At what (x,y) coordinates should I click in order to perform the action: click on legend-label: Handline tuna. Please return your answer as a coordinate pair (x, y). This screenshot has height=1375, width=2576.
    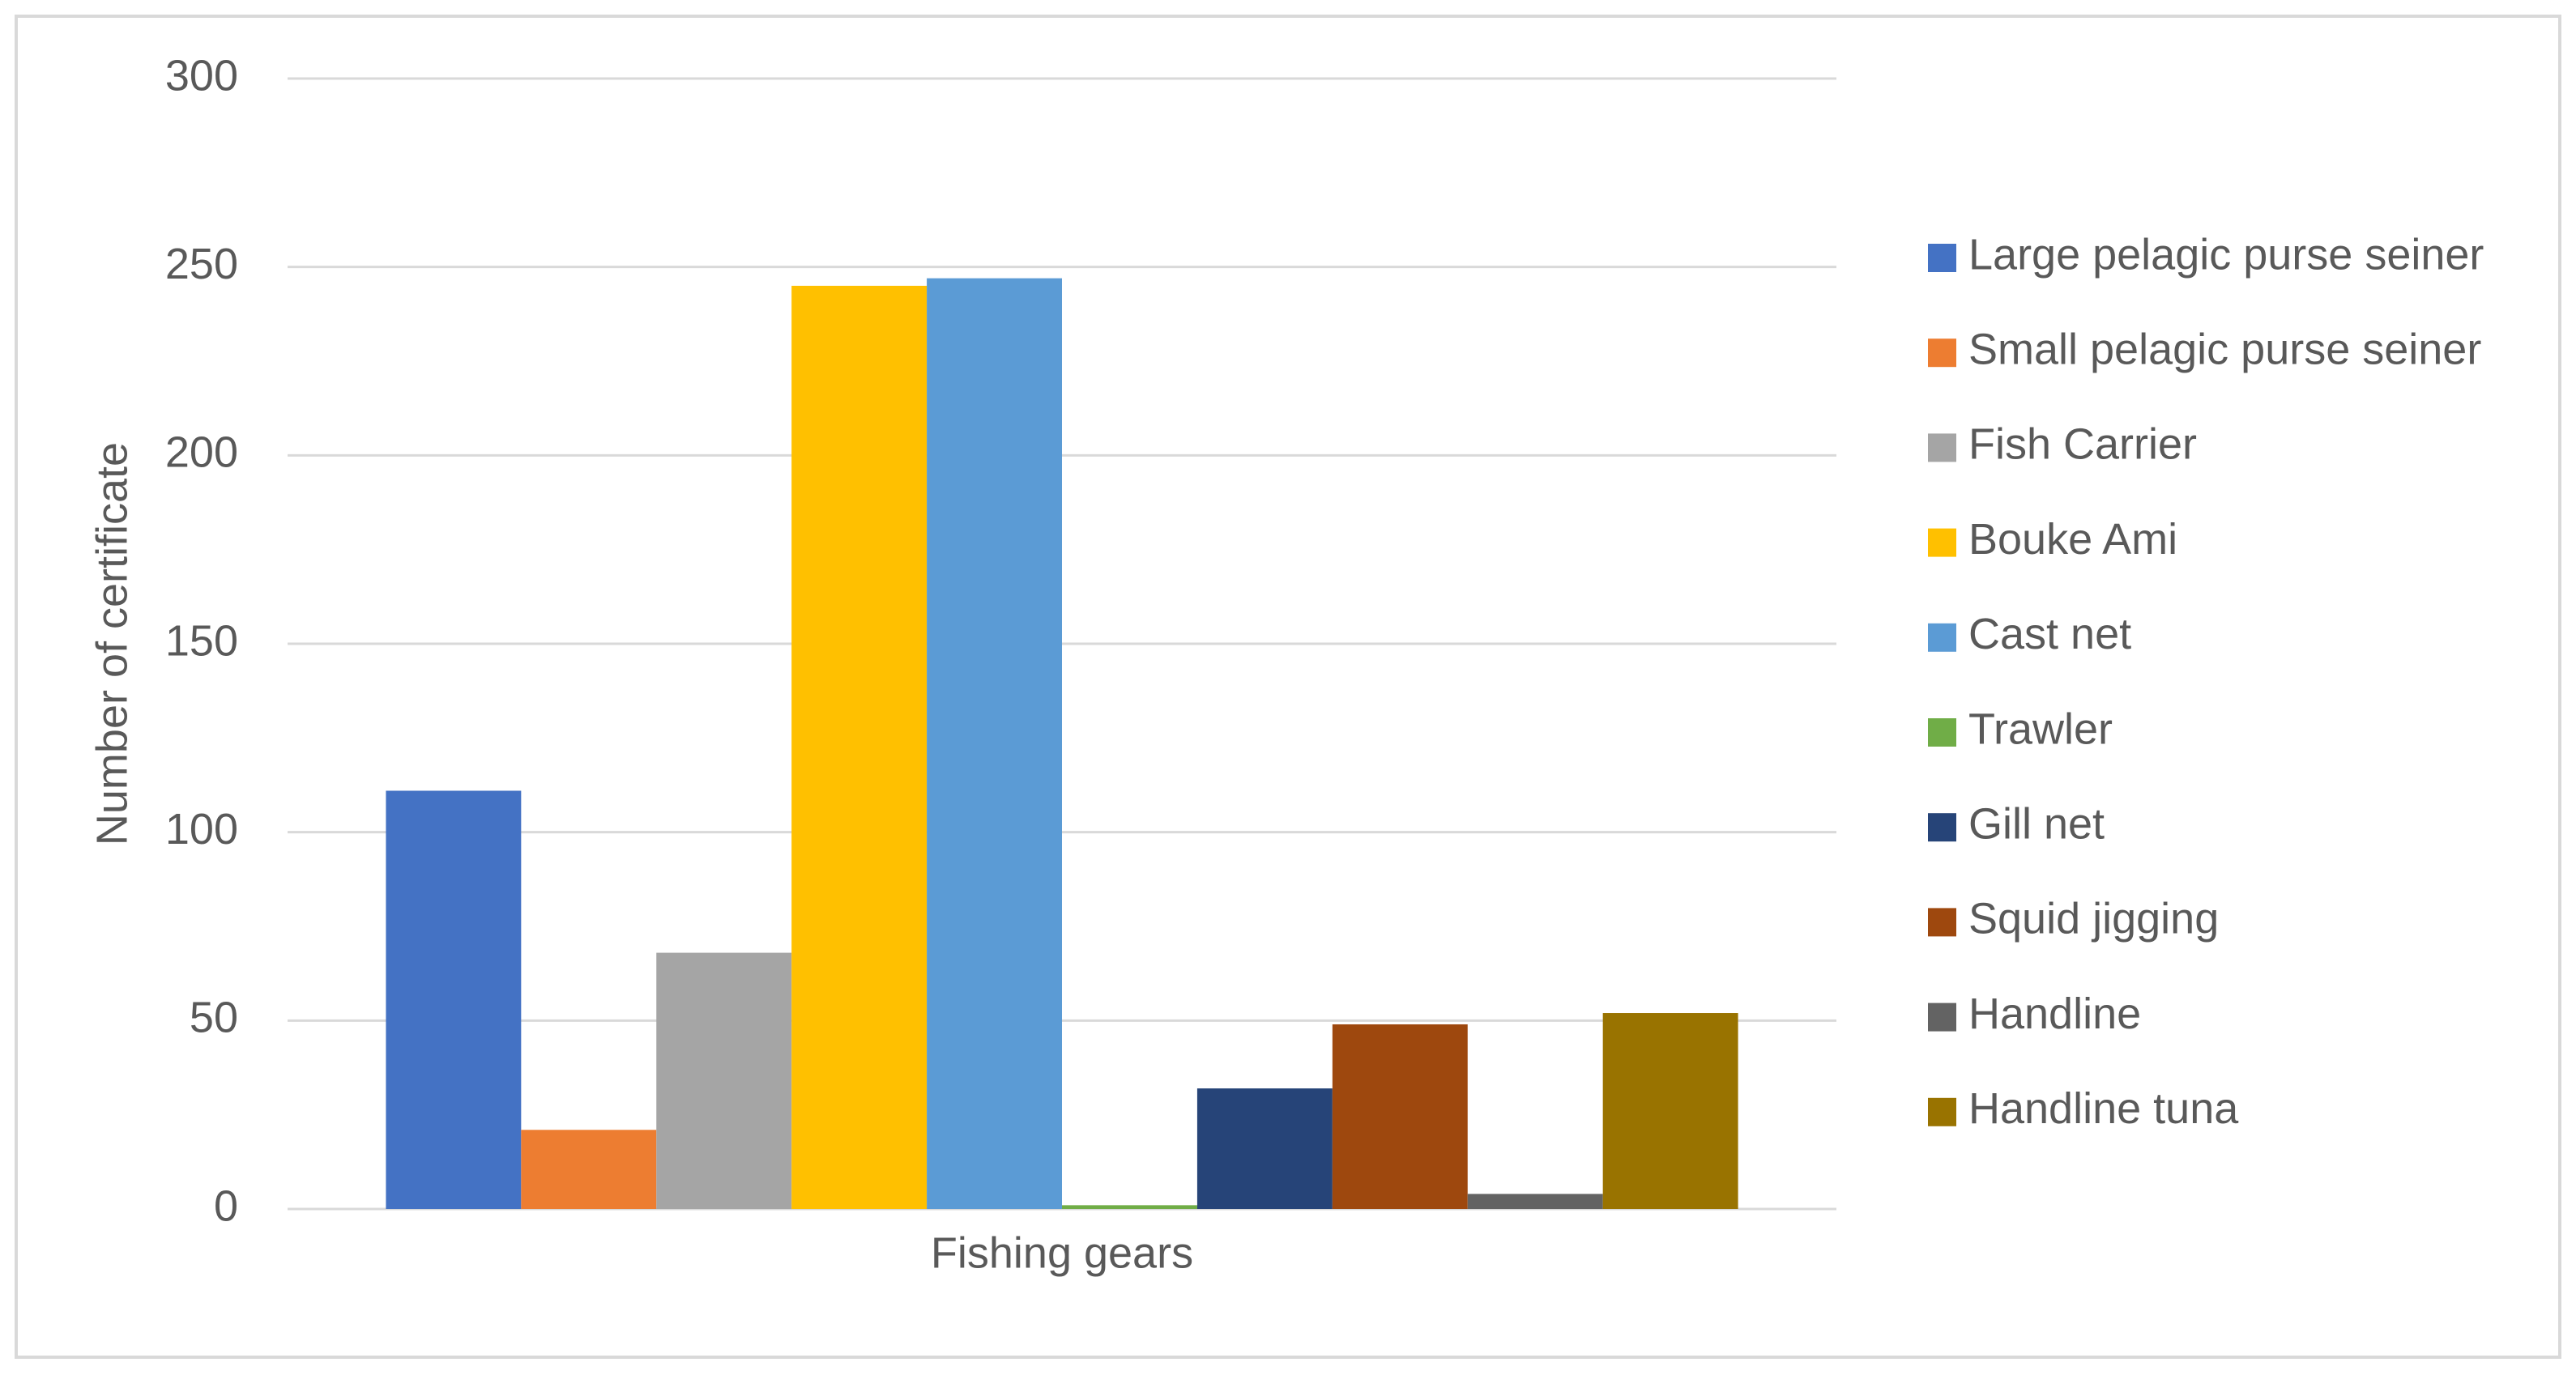
    Looking at the image, I should click on (2103, 1108).